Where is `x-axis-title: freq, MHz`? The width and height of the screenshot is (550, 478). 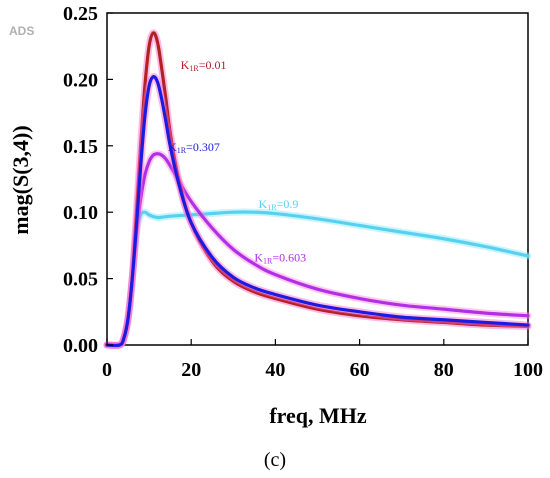
x-axis-title: freq, MHz is located at coordinates (318, 415).